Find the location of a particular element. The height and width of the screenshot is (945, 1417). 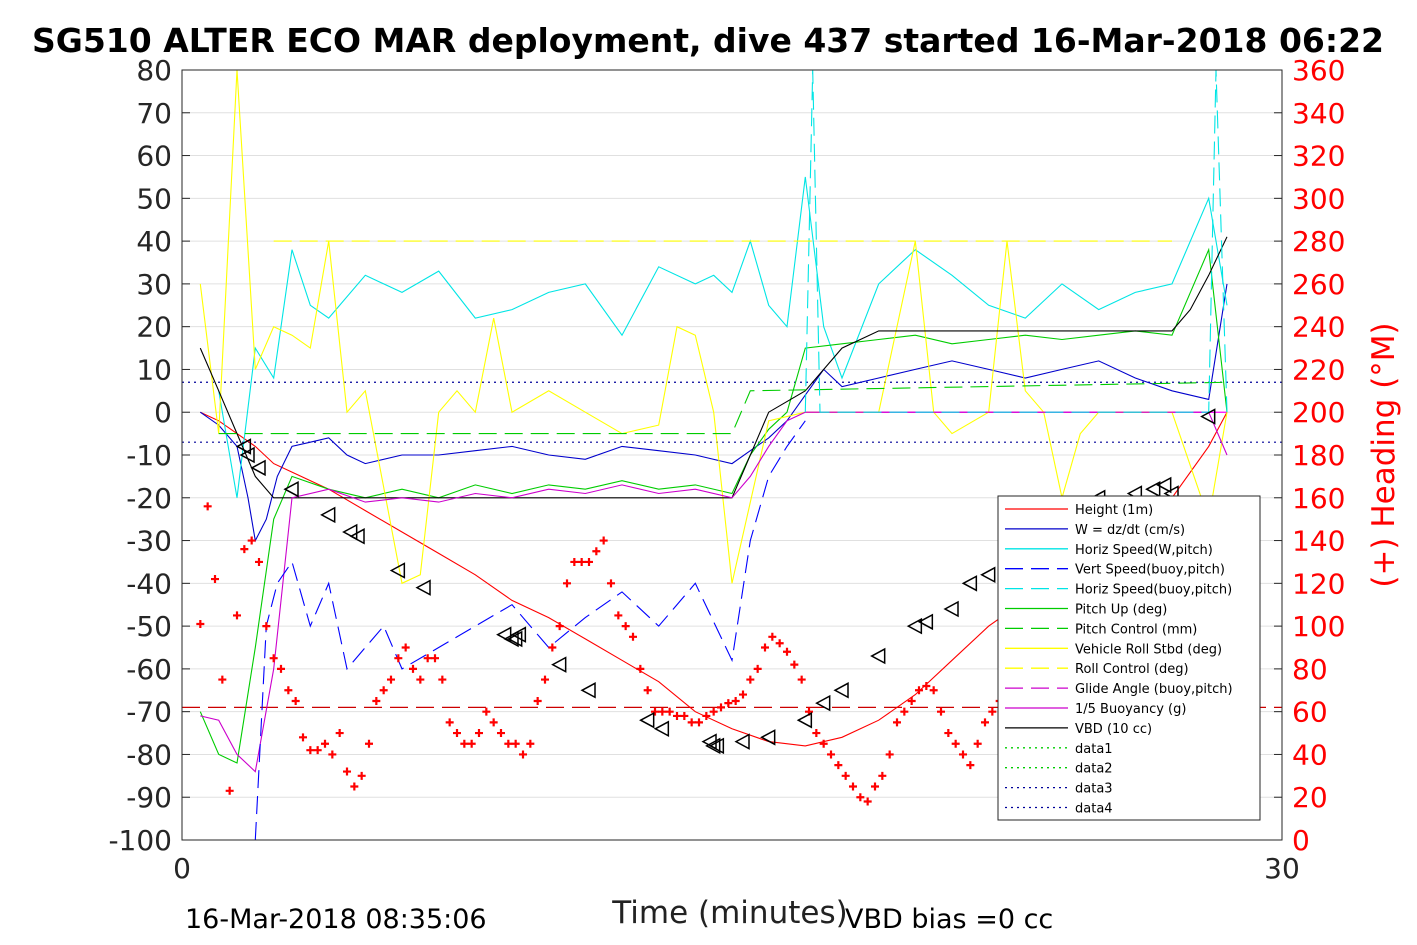

legend-label: Roll Control (deg) is located at coordinates (1132, 669).